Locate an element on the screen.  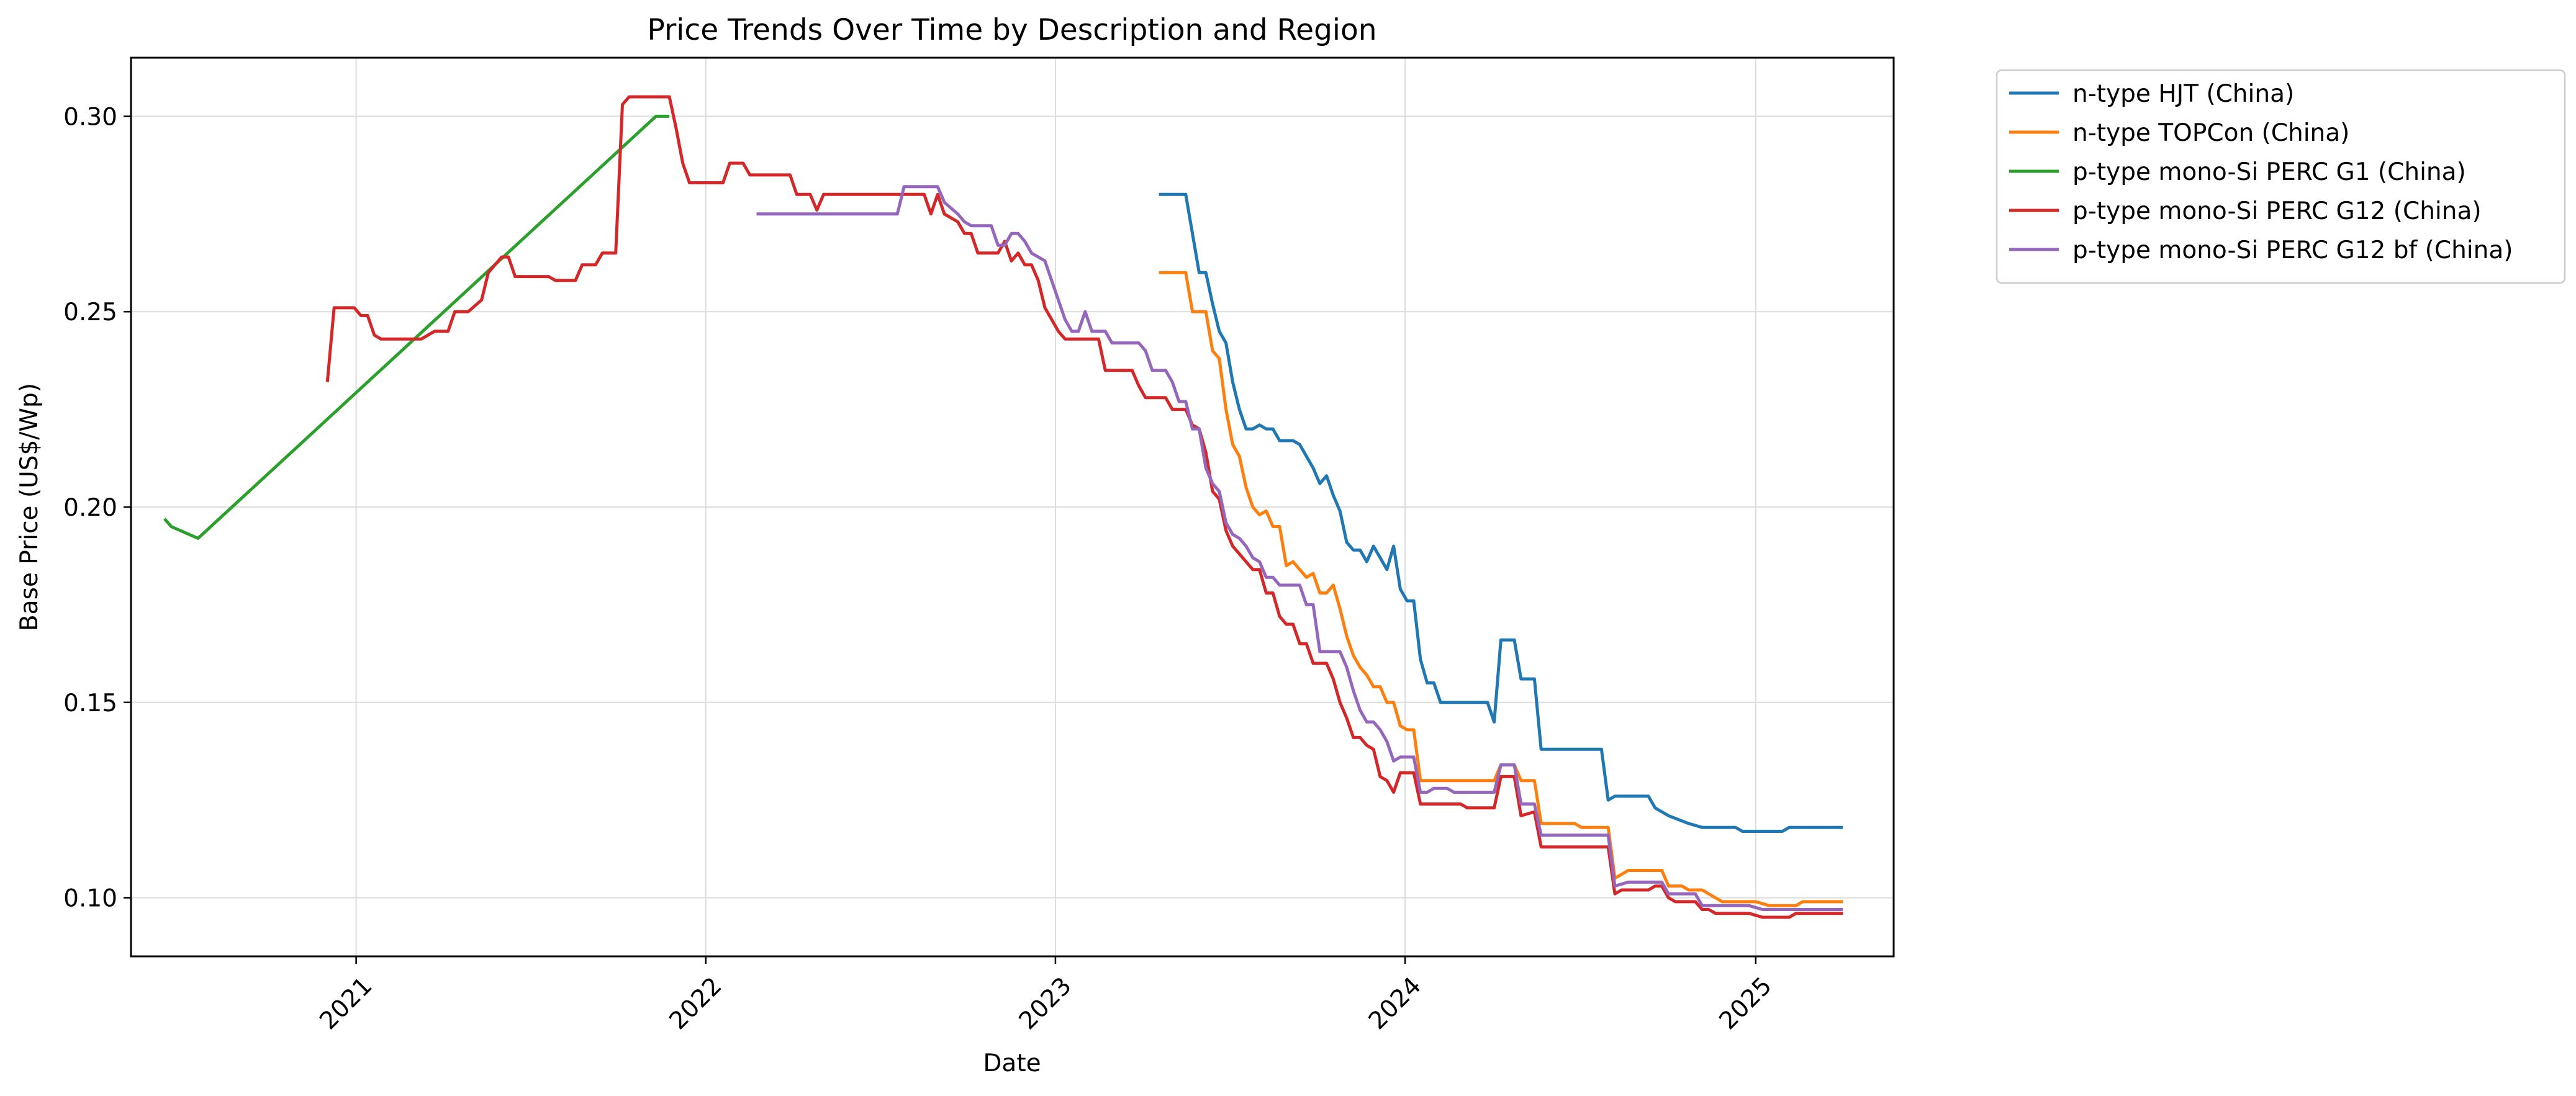
legend-box is located at coordinates (2280, 176).